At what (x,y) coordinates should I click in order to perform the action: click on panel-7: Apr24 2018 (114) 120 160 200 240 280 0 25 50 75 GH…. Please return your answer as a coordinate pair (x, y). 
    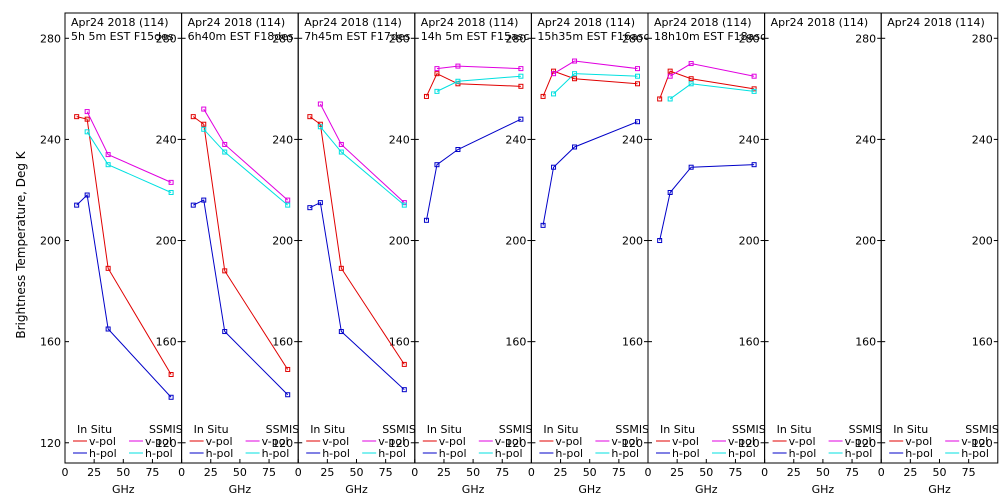
    Looking at the image, I should click on (821, 254).